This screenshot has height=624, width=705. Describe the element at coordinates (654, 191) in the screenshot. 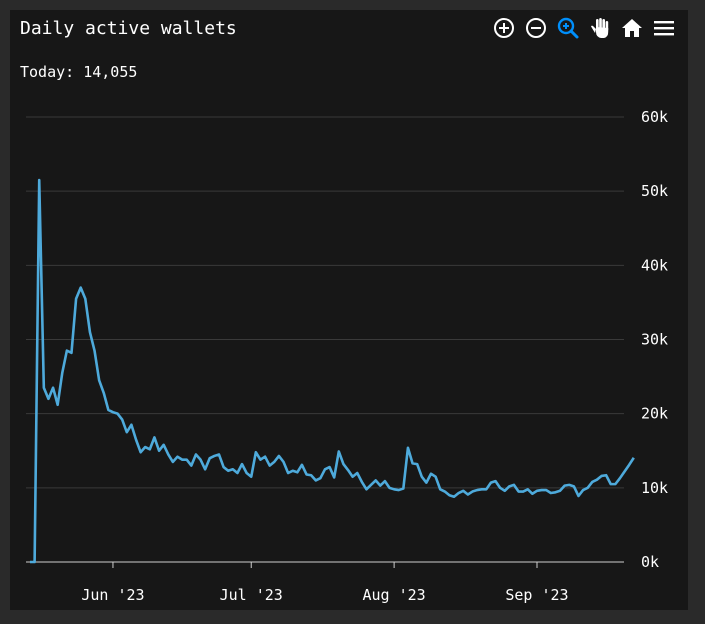

I see `y-tick-label: 50k` at that location.